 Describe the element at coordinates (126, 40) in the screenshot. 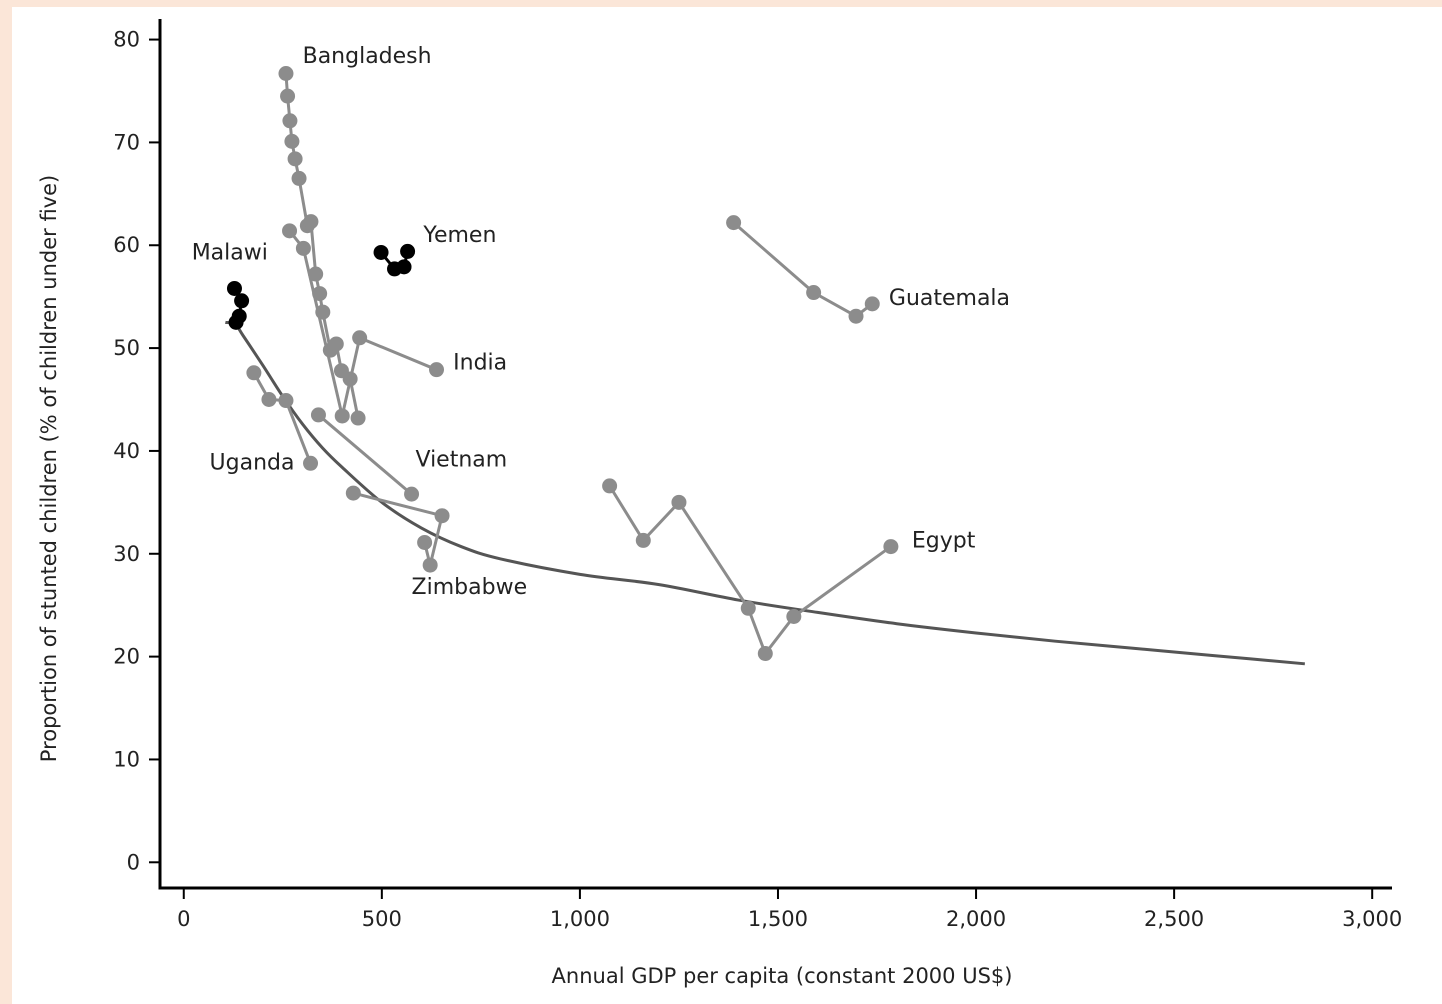

I see `y-tick-label: 80` at that location.